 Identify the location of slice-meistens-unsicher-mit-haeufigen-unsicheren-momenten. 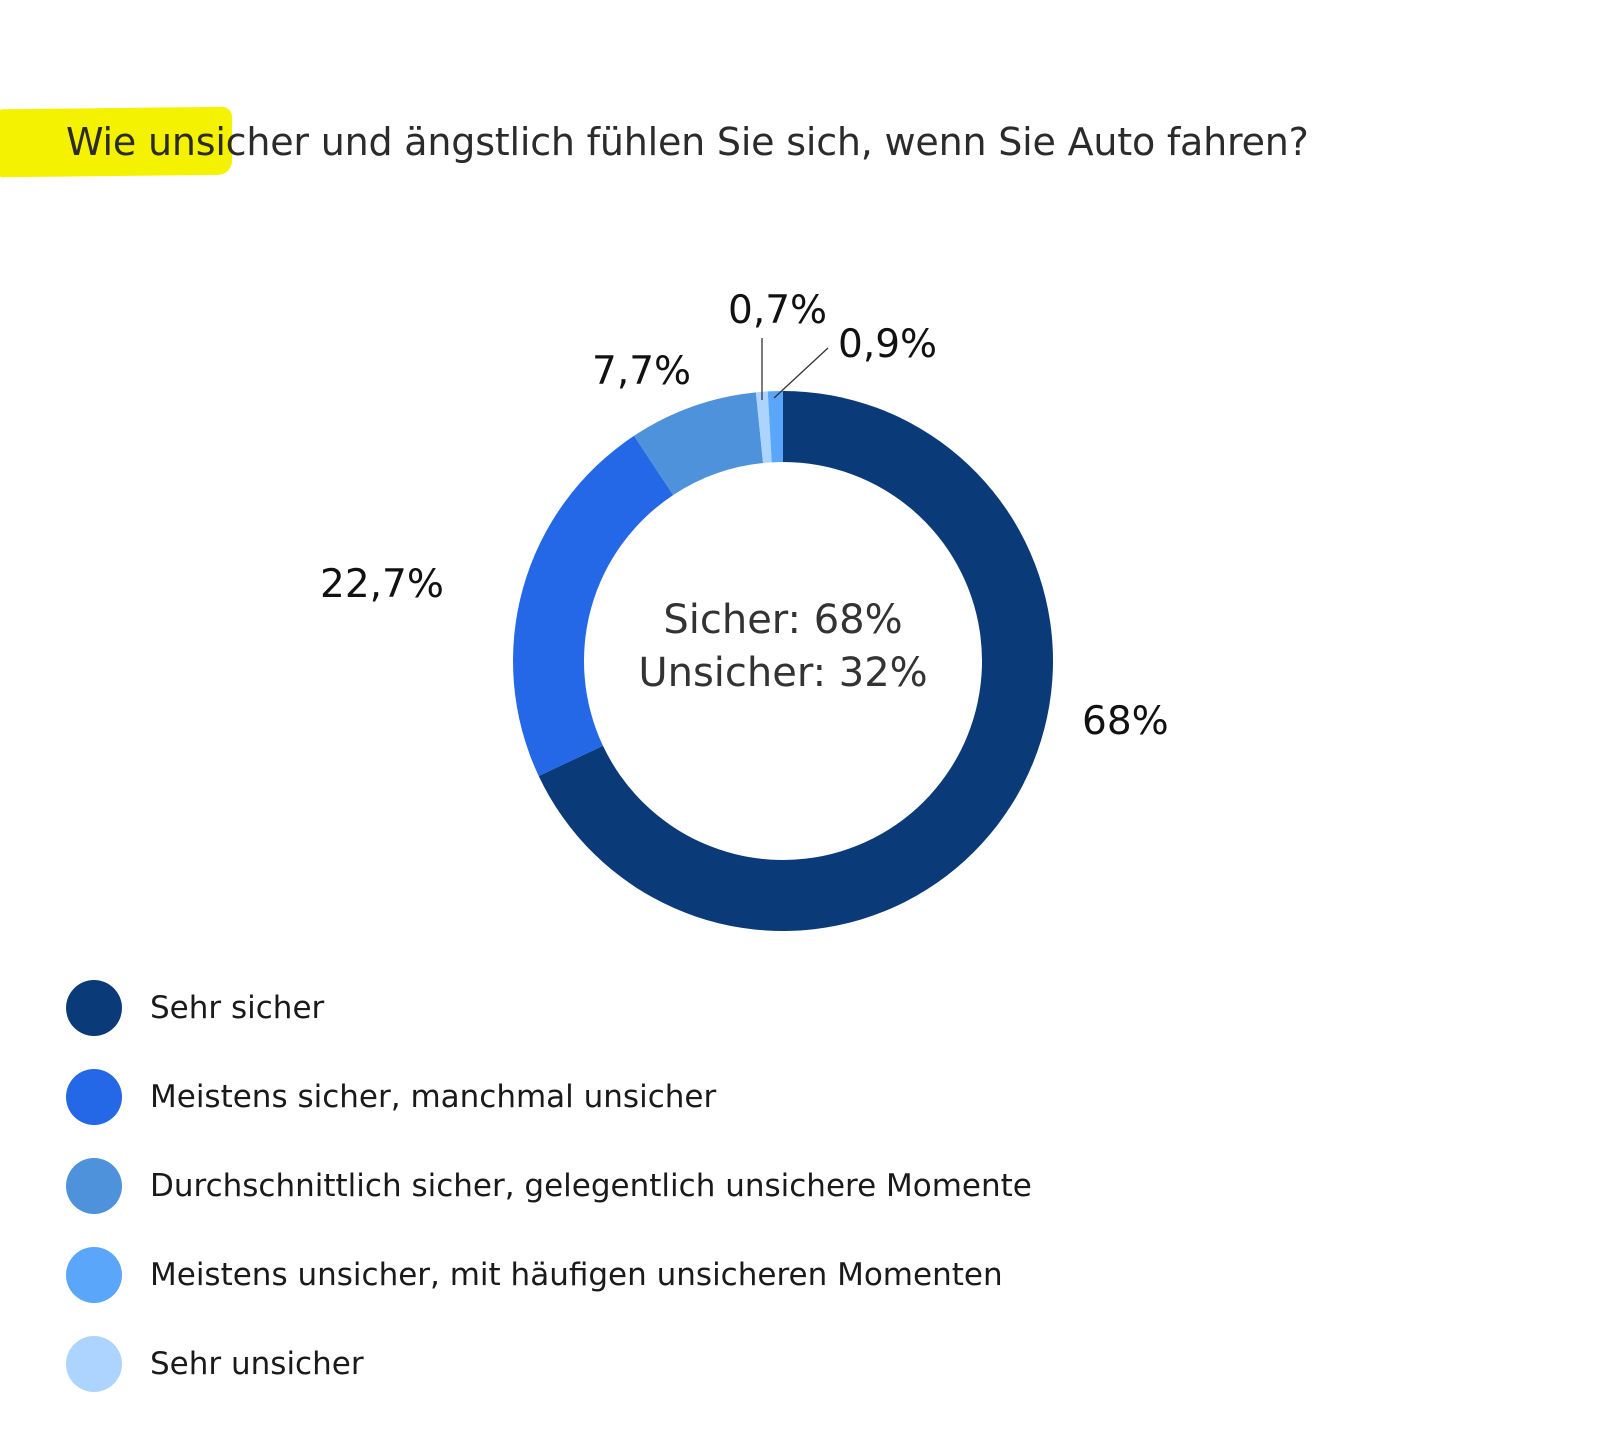
(775, 427).